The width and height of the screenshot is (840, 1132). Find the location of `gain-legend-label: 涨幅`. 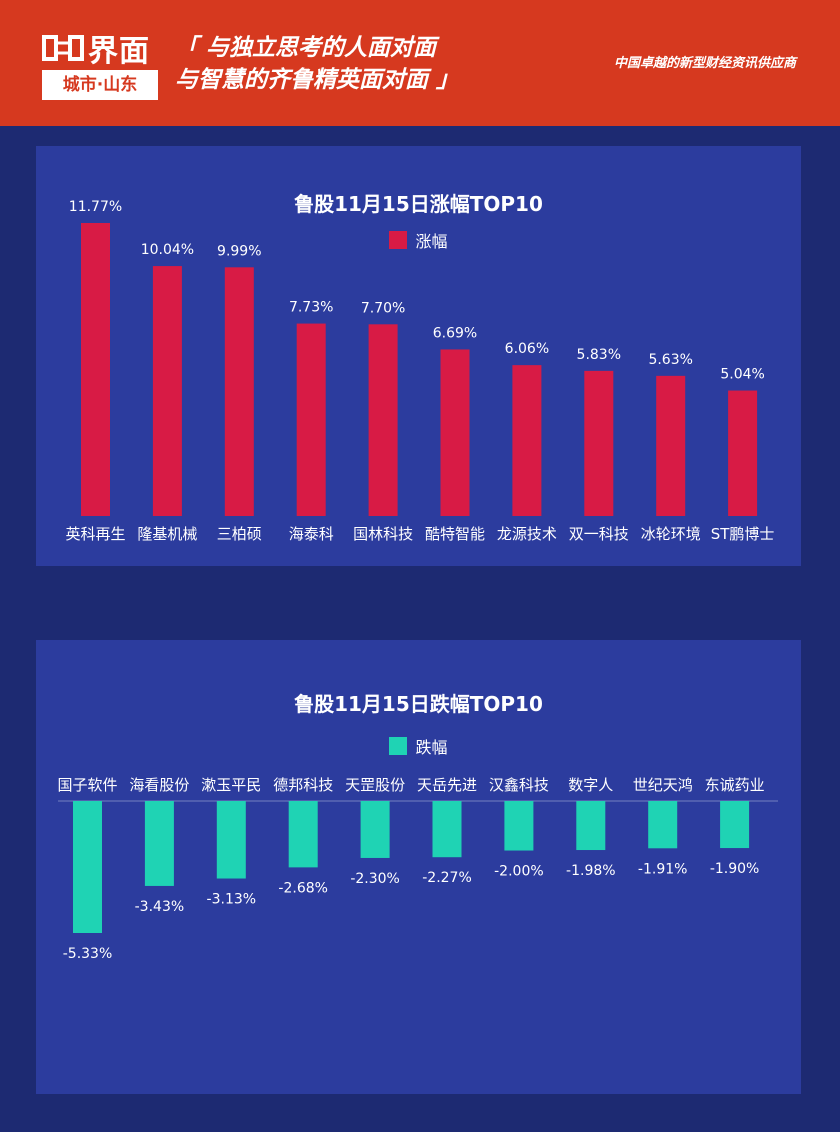

gain-legend-label: 涨幅 is located at coordinates (431, 241).